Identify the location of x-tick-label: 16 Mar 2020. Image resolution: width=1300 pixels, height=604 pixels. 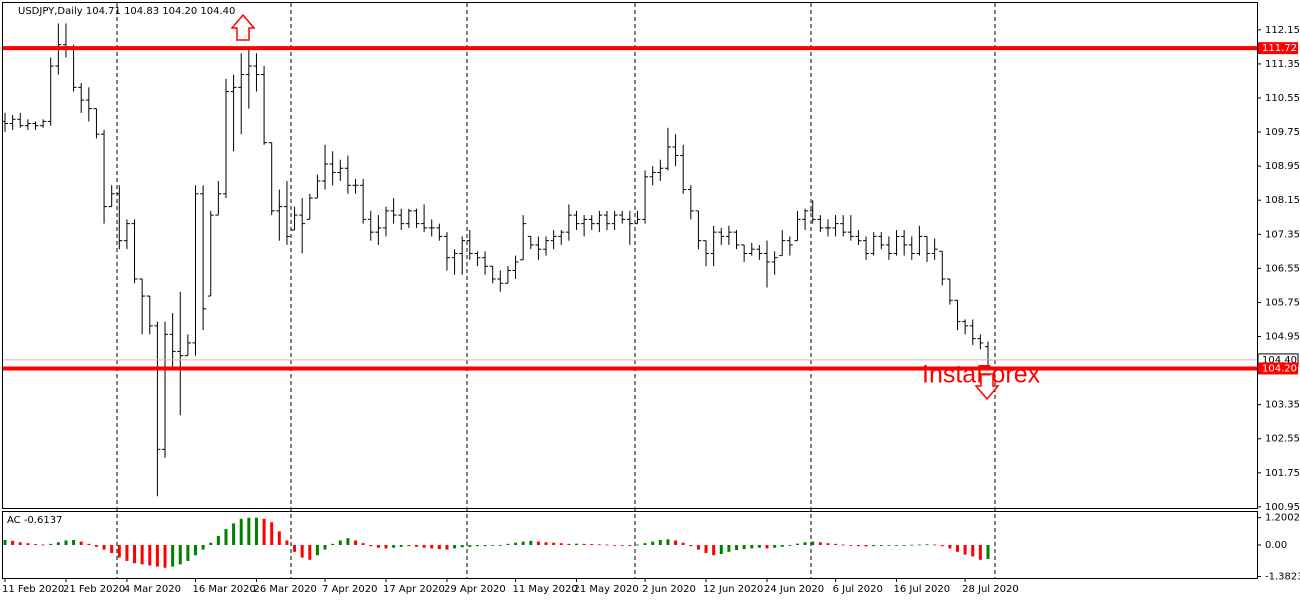
(224, 589).